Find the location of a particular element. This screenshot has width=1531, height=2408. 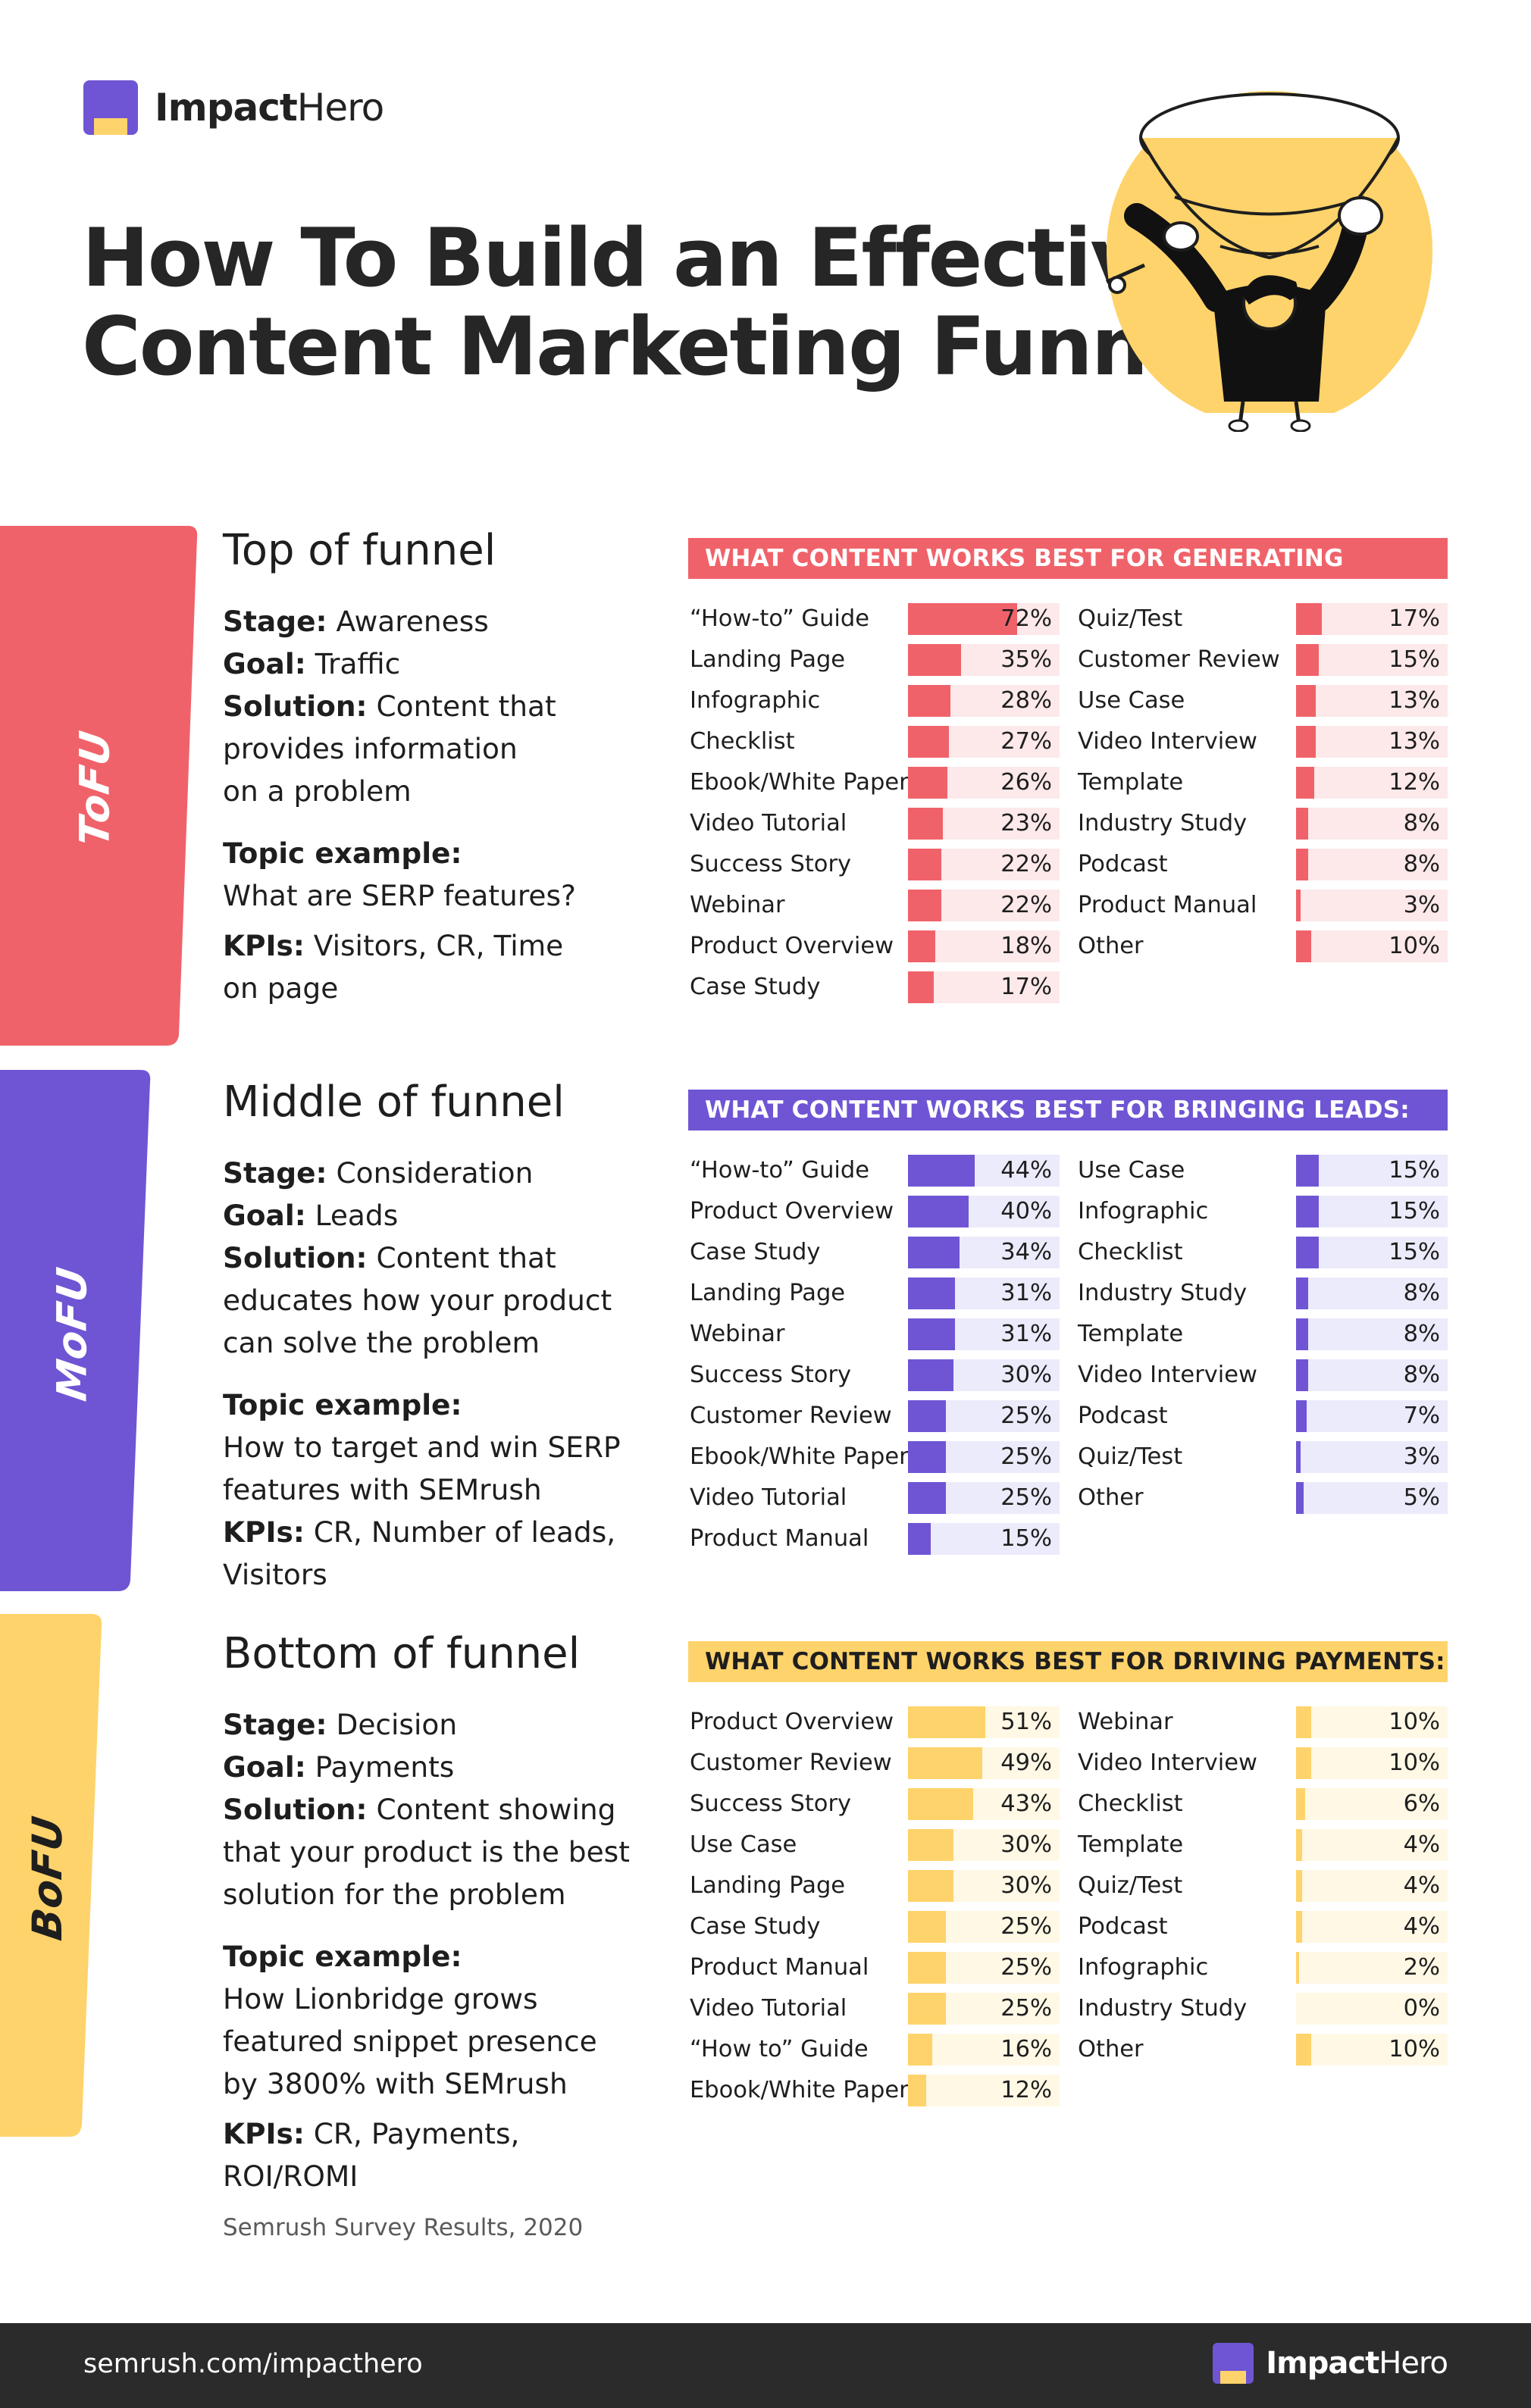

bar-label: “How to” Guide is located at coordinates (779, 2049).